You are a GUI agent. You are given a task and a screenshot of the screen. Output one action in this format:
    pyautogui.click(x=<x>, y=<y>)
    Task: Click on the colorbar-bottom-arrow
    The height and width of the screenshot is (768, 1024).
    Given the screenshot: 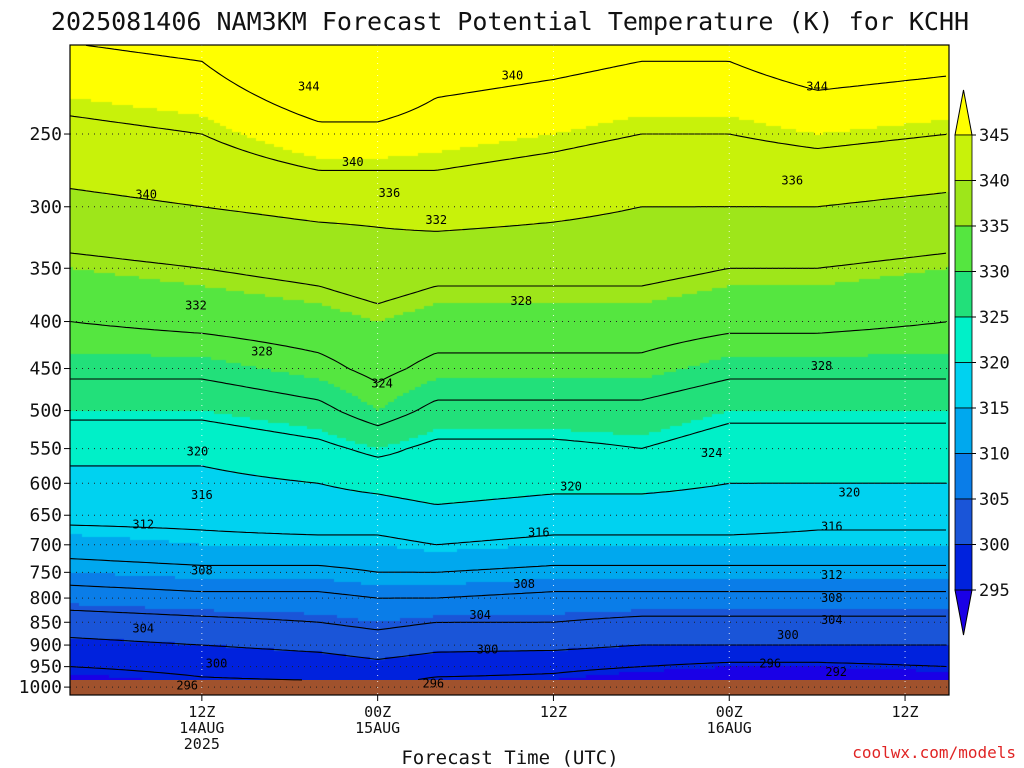 What is the action you would take?
    pyautogui.click(x=963, y=612)
    